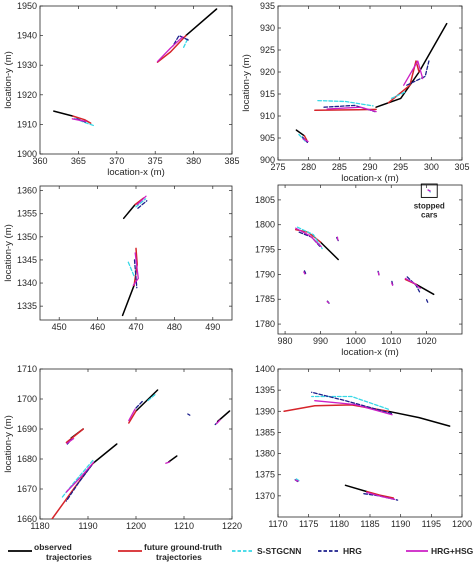 Image resolution: width=474 pixels, height=569 pixels. Describe the element at coordinates (427, 341) in the screenshot. I see `x-tick-label: 1020` at that location.